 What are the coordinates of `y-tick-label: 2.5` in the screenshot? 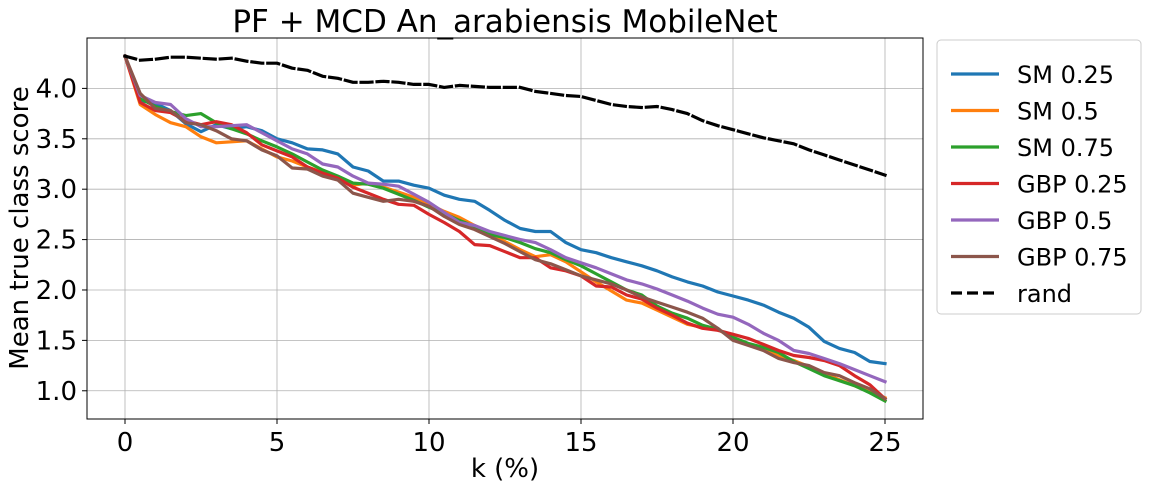 It's located at (56, 241).